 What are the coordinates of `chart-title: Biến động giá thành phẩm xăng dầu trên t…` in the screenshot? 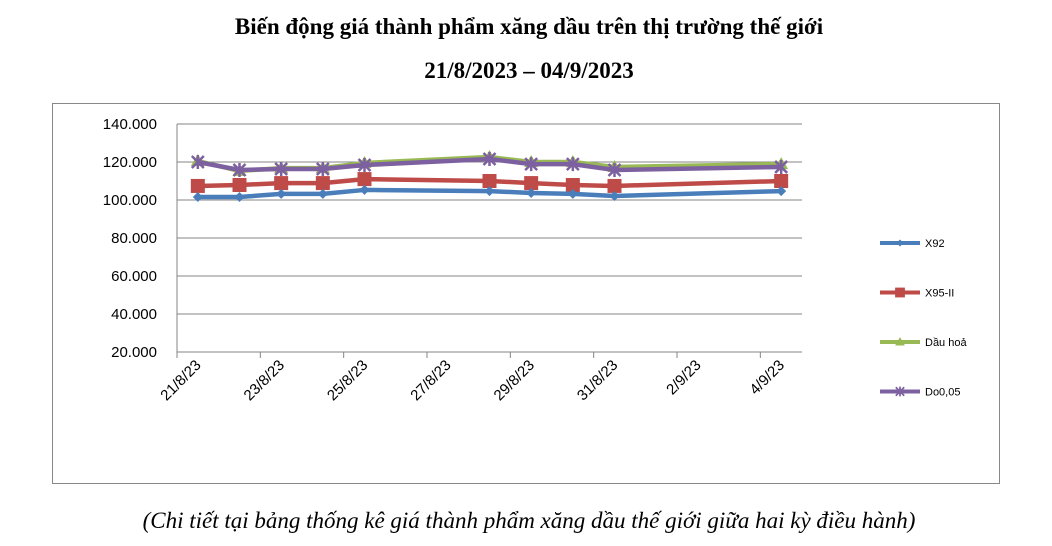 It's located at (529, 26).